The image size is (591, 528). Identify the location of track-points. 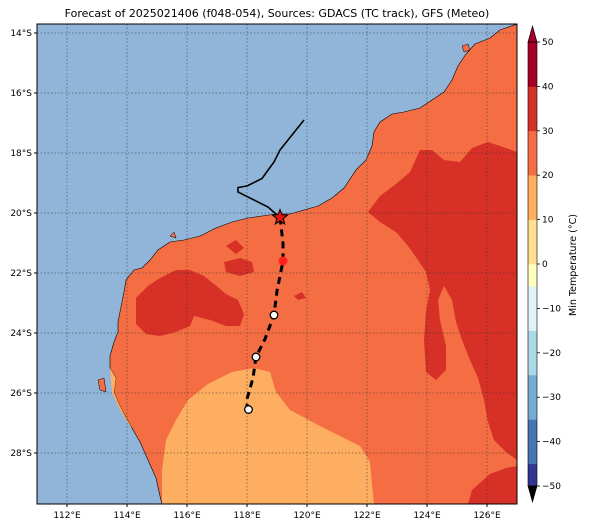
(261, 362).